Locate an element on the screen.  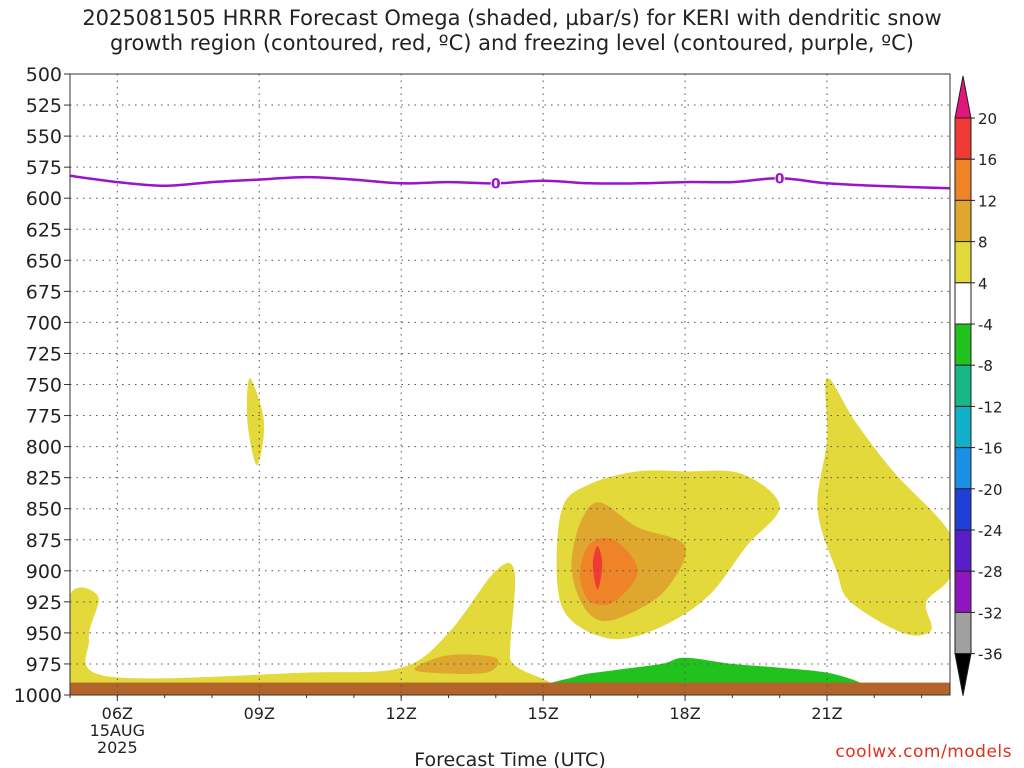
y-tick-label: 575 is located at coordinates (44, 168).